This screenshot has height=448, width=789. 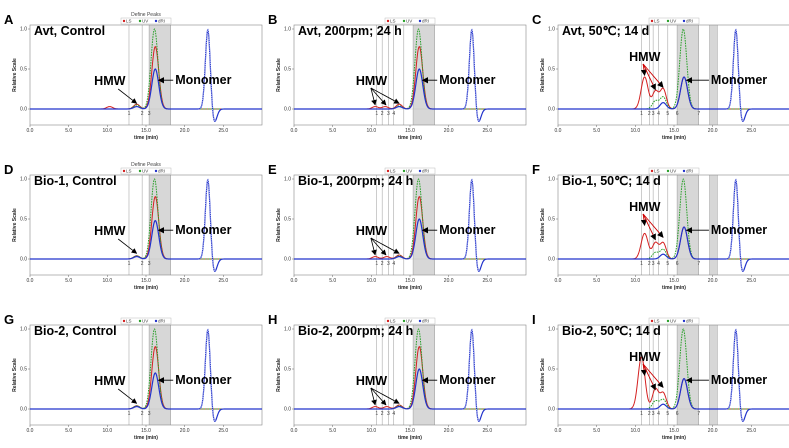 What do you see at coordinates (142, 114) in the screenshot?
I see `peak-mark: 2` at bounding box center [142, 114].